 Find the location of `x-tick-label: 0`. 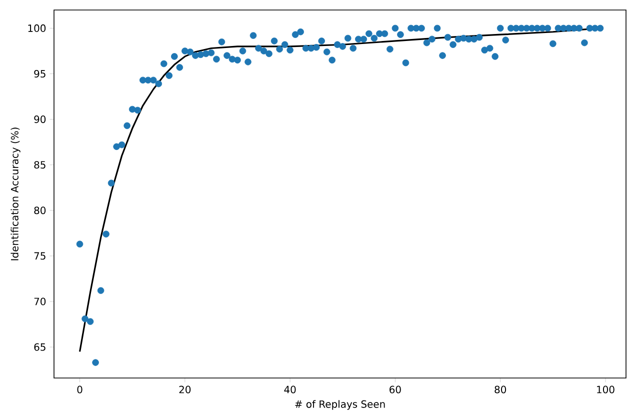

x-tick-label: 0 is located at coordinates (79, 390).